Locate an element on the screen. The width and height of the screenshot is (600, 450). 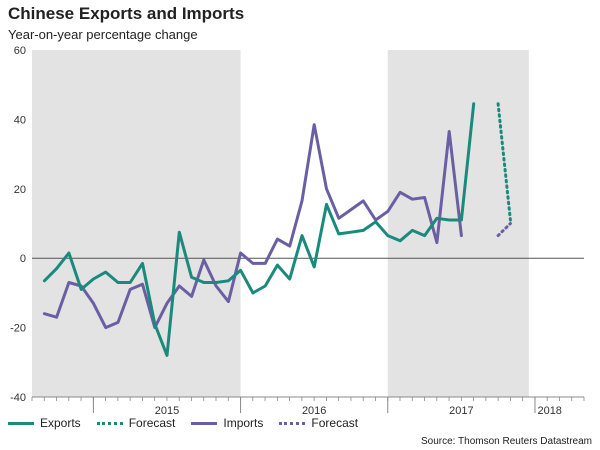
legend-label: Imports is located at coordinates (243, 423).